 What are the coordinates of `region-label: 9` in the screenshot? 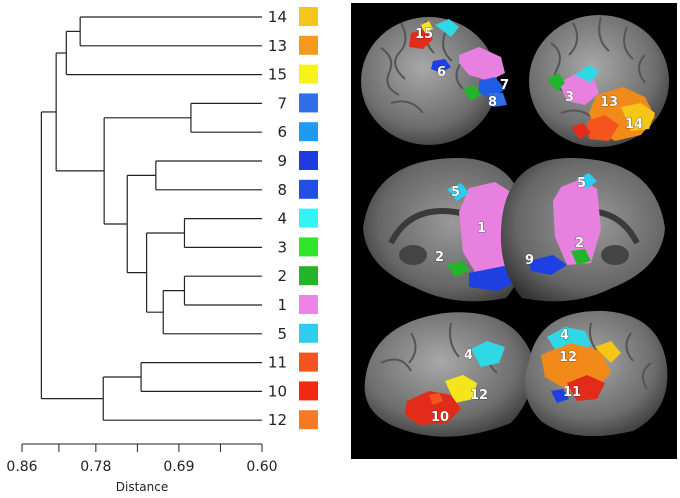 It's located at (529, 260).